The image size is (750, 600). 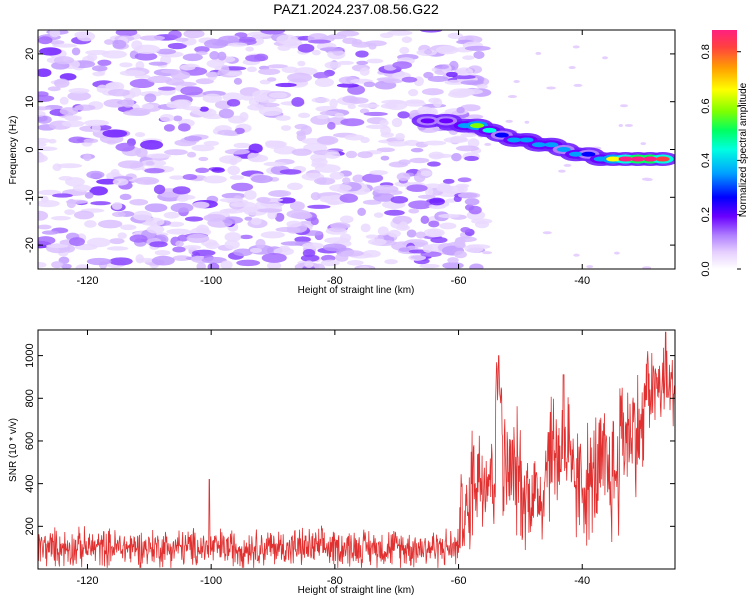 I want to click on colorbar-label: Normalized spectral amplitude, so click(x=743, y=149).